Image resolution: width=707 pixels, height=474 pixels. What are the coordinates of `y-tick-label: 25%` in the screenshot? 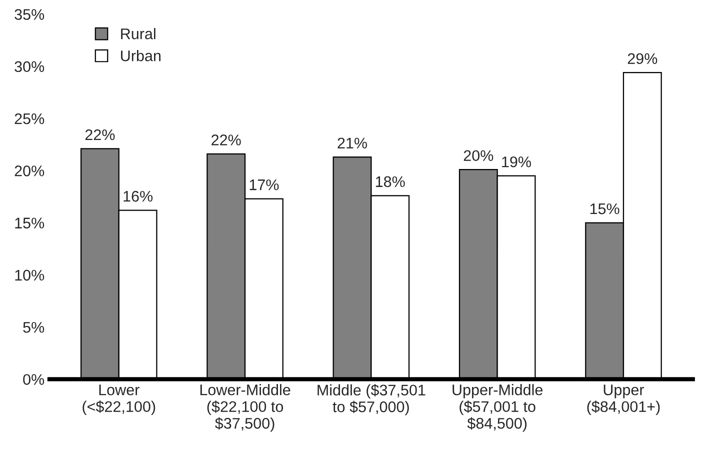 It's located at (29, 118).